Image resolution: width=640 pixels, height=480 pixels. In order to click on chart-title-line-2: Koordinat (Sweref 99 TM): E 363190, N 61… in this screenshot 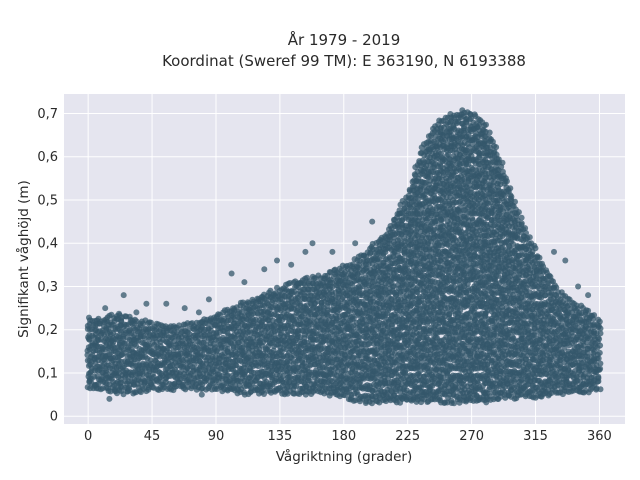, I will do `click(344, 61)`.